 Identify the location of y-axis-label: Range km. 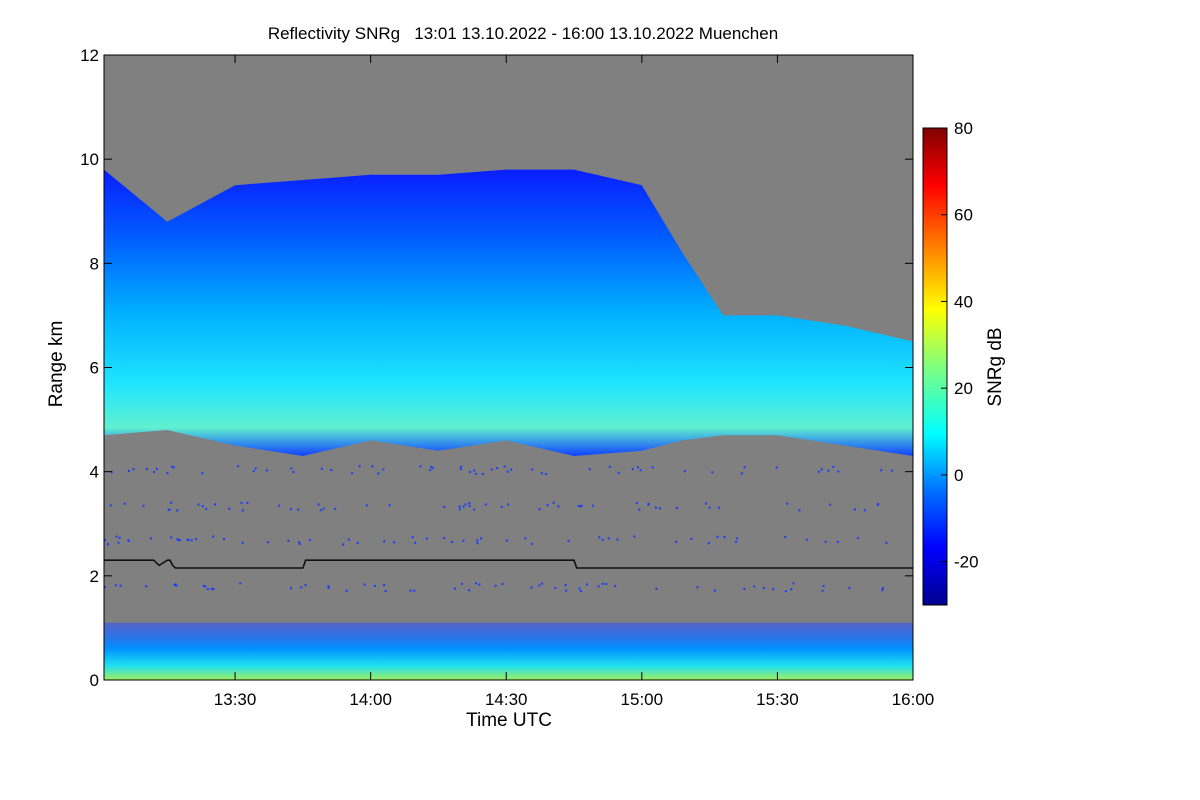
(56, 364).